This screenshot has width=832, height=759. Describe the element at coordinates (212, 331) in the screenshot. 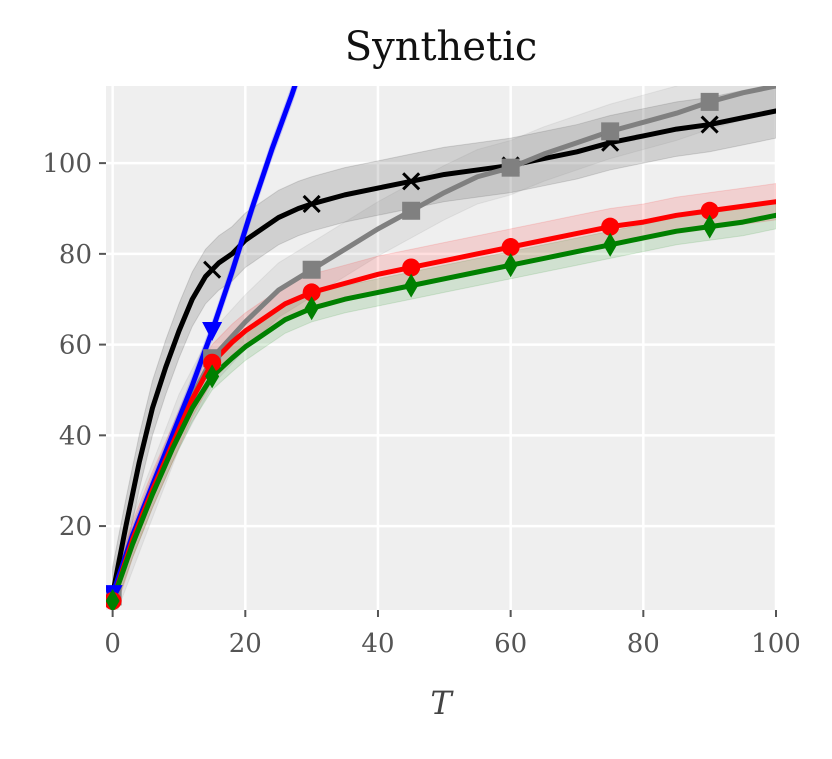

I see `series-2-marker` at that location.